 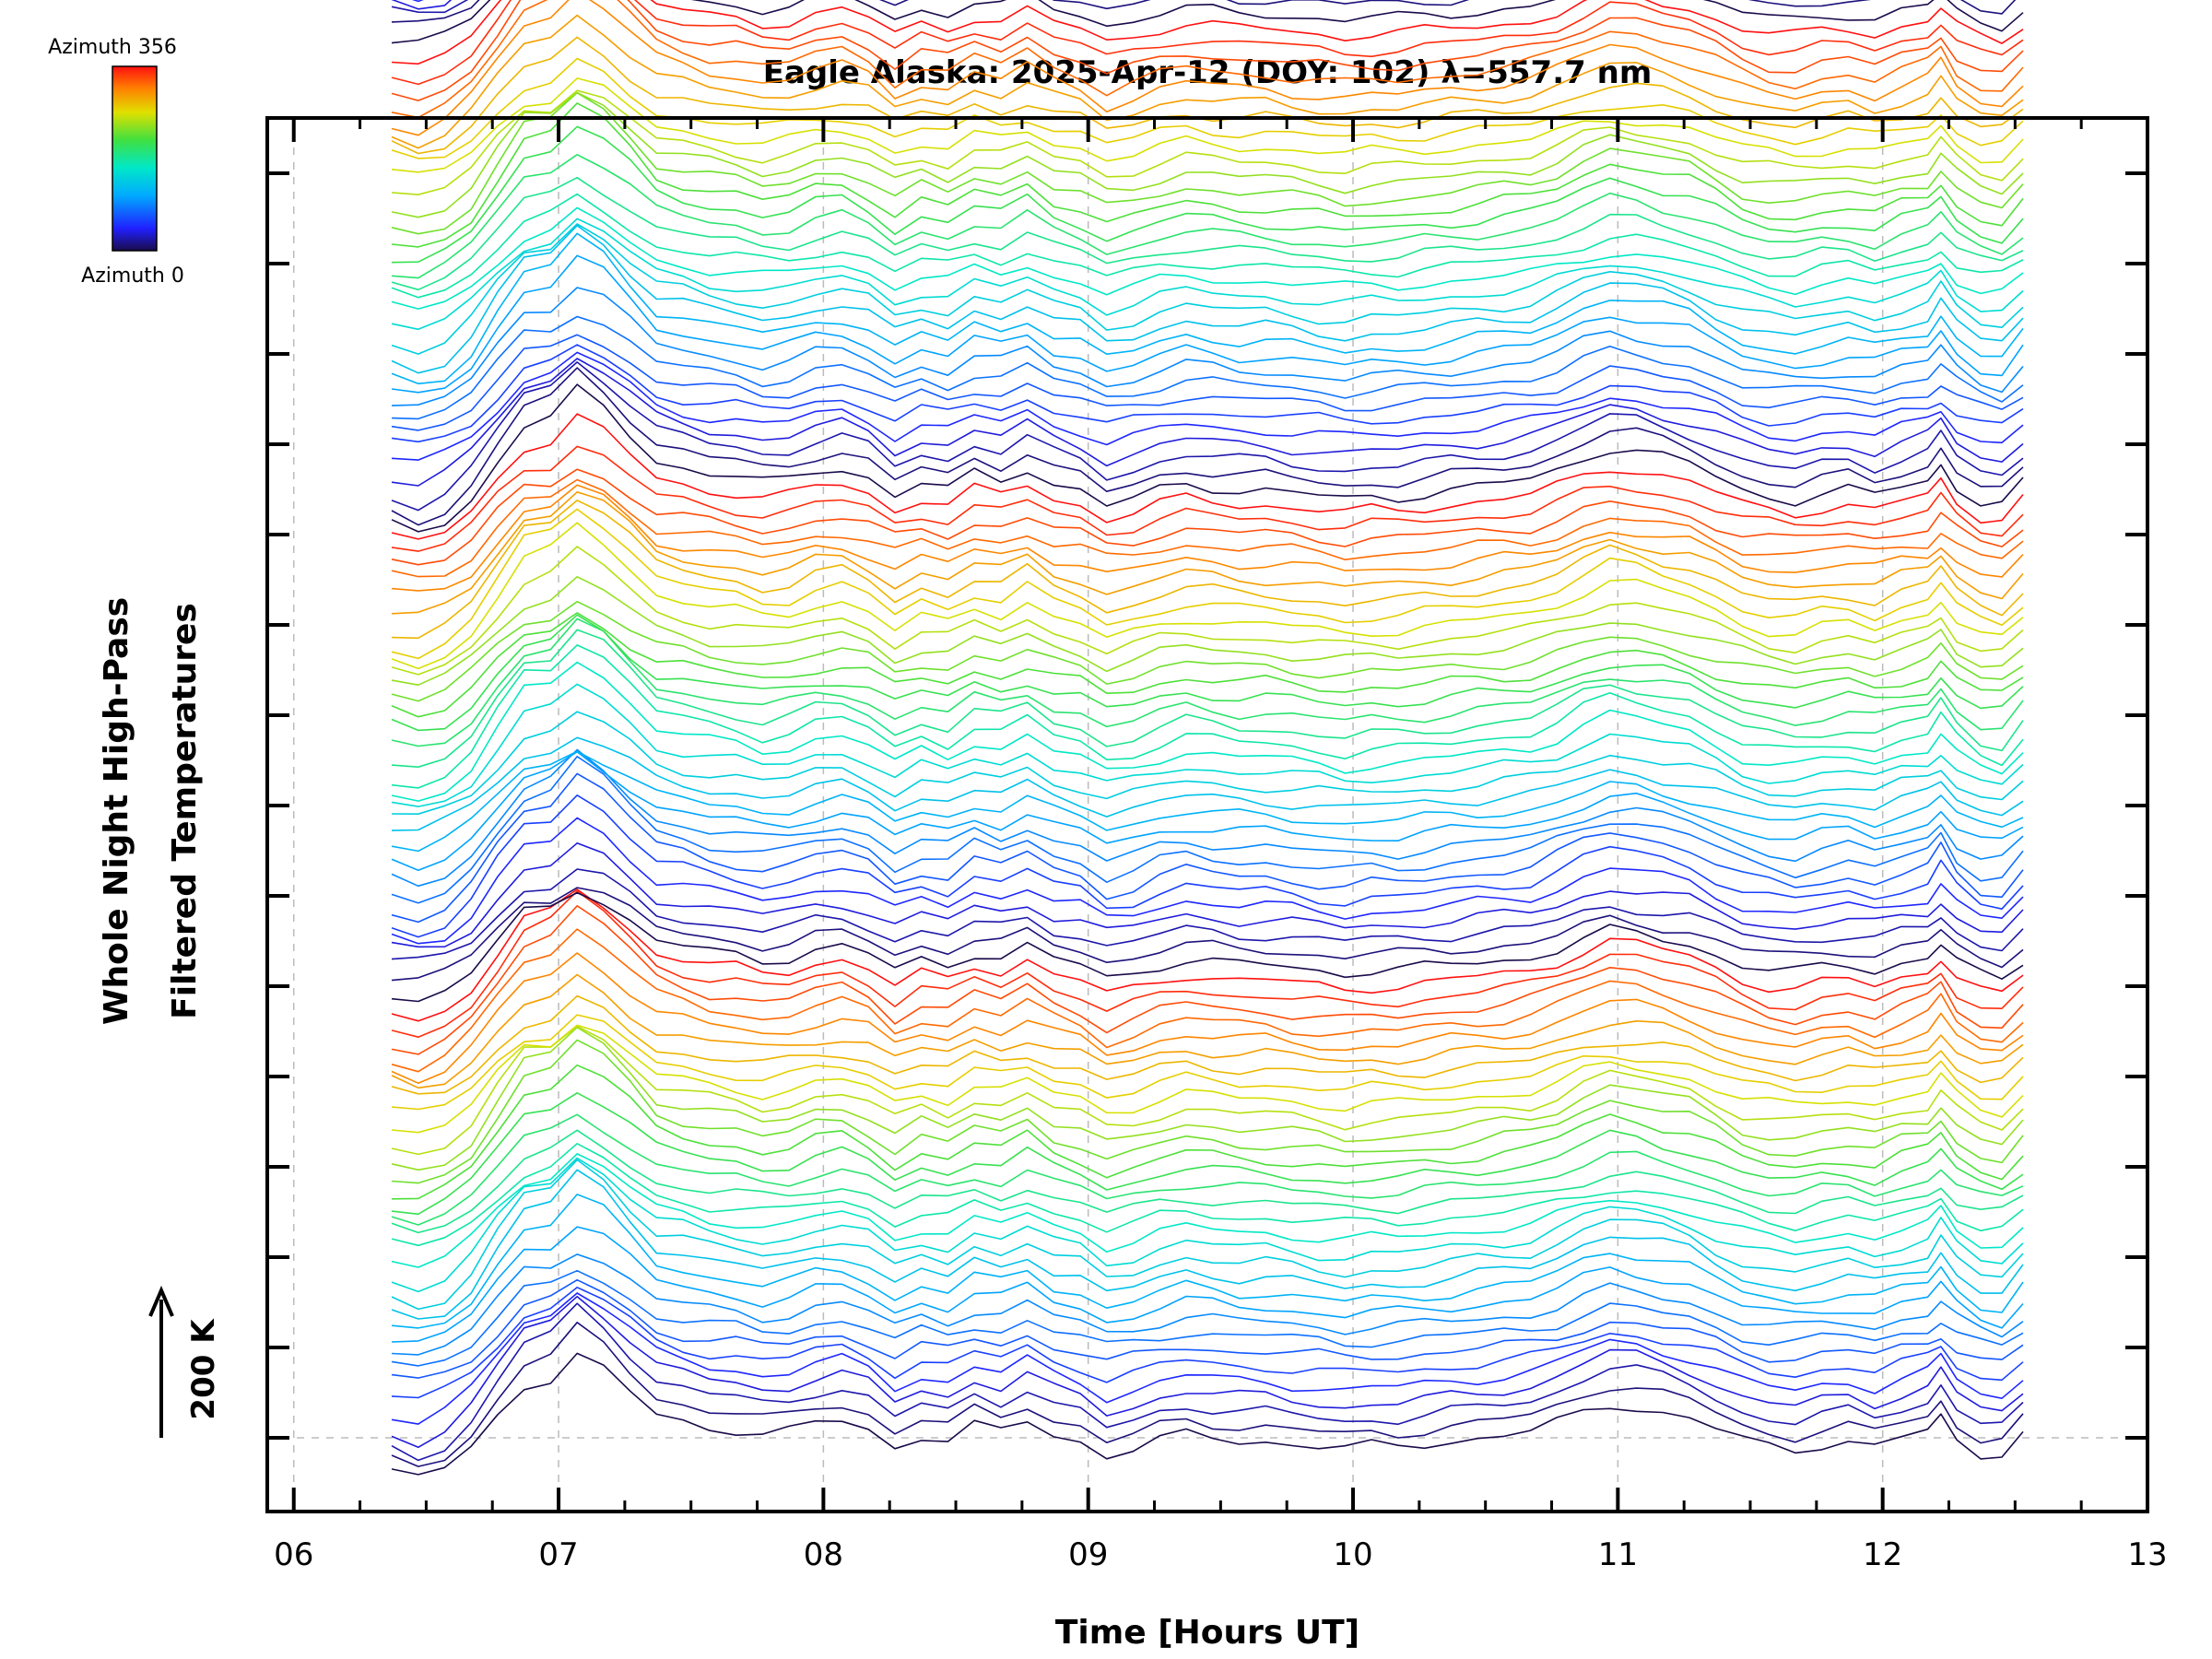 What do you see at coordinates (1088, 1554) in the screenshot?
I see `x-tick-label: 09` at bounding box center [1088, 1554].